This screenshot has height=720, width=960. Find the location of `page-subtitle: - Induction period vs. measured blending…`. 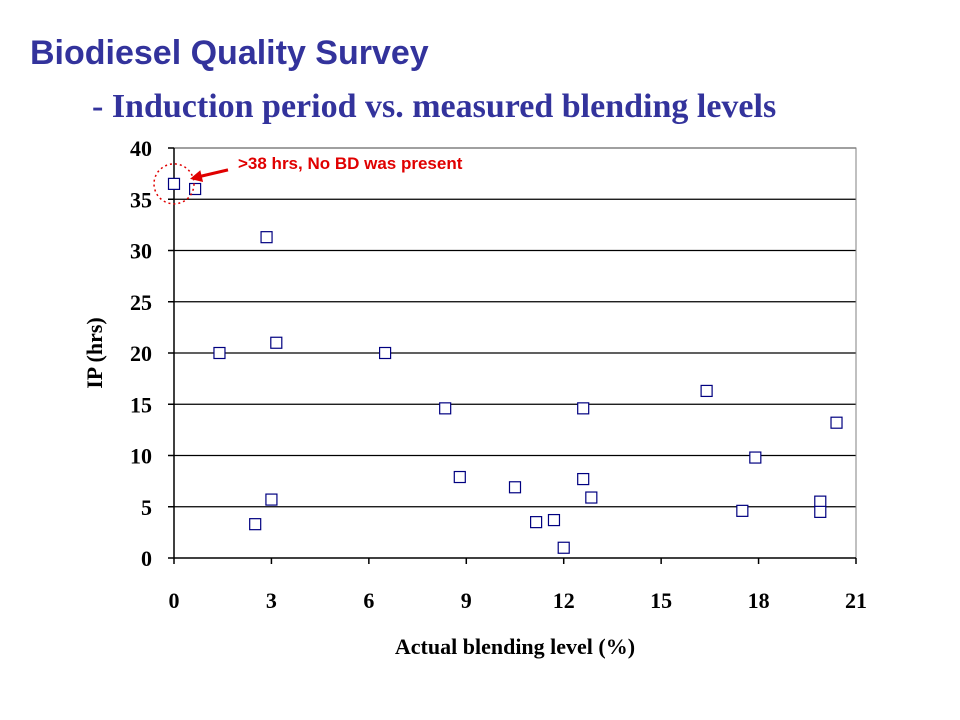

page-subtitle: - Induction period vs. measured blending… is located at coordinates (434, 106).